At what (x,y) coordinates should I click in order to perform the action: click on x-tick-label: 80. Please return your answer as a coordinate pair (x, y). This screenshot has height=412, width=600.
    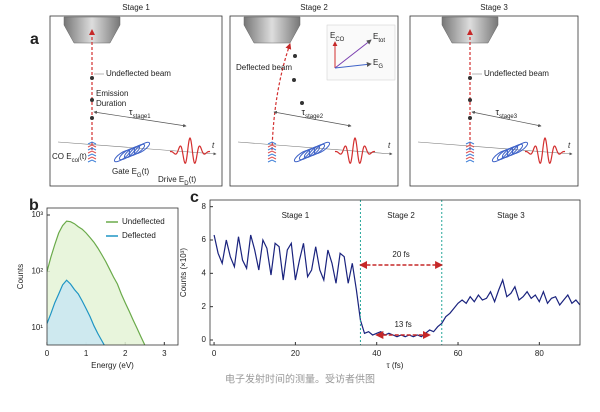
    Looking at the image, I should click on (539, 353).